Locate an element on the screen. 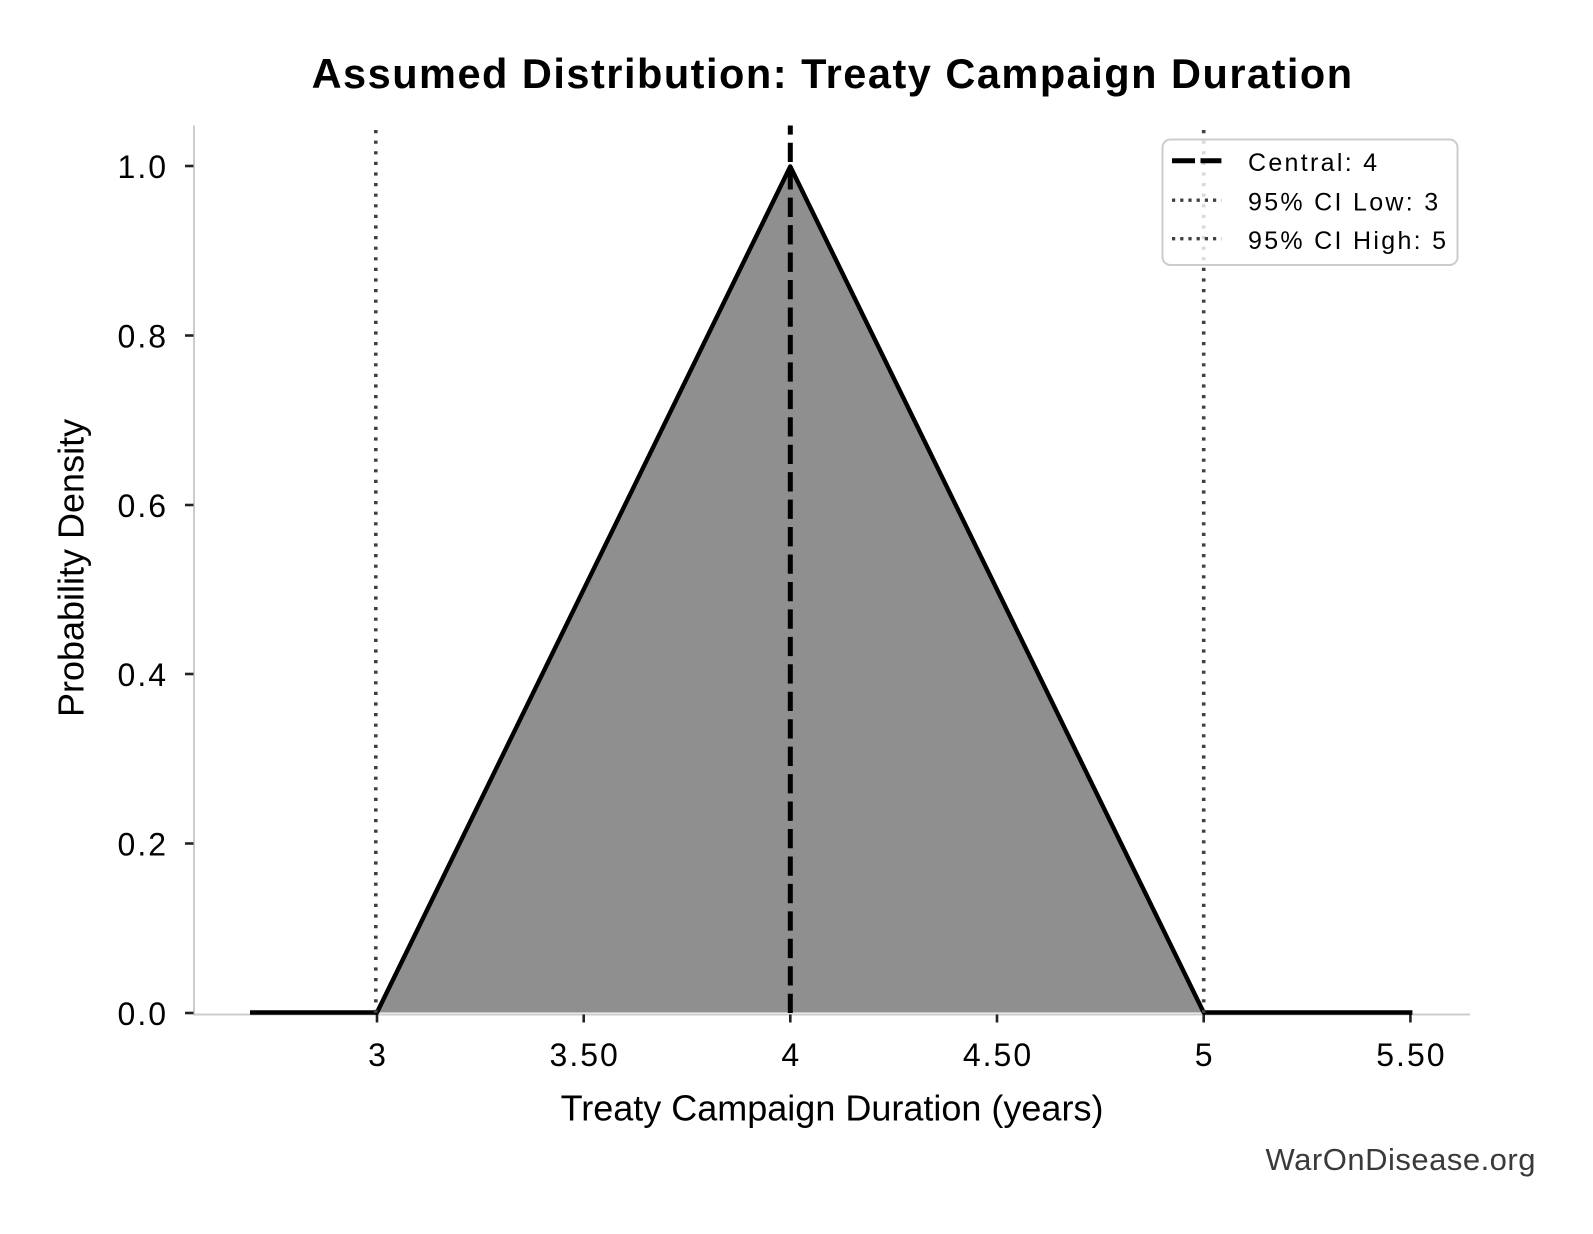  svg-text: 95% CI Low: 3 is located at coordinates (1344, 202).